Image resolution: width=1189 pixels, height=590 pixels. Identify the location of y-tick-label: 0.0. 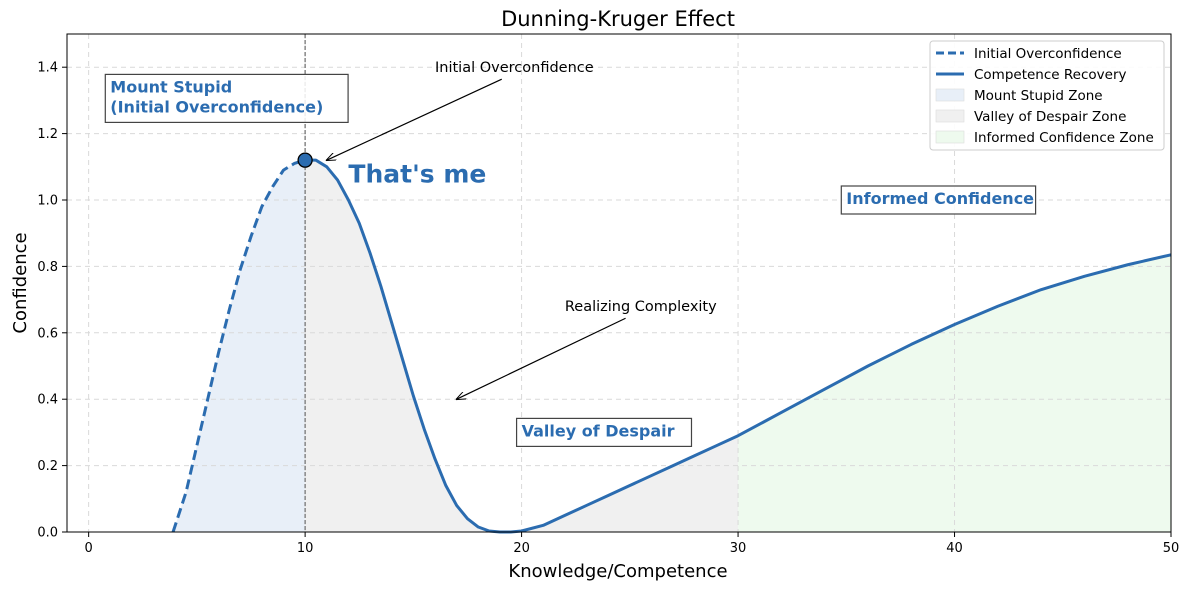
(47, 533).